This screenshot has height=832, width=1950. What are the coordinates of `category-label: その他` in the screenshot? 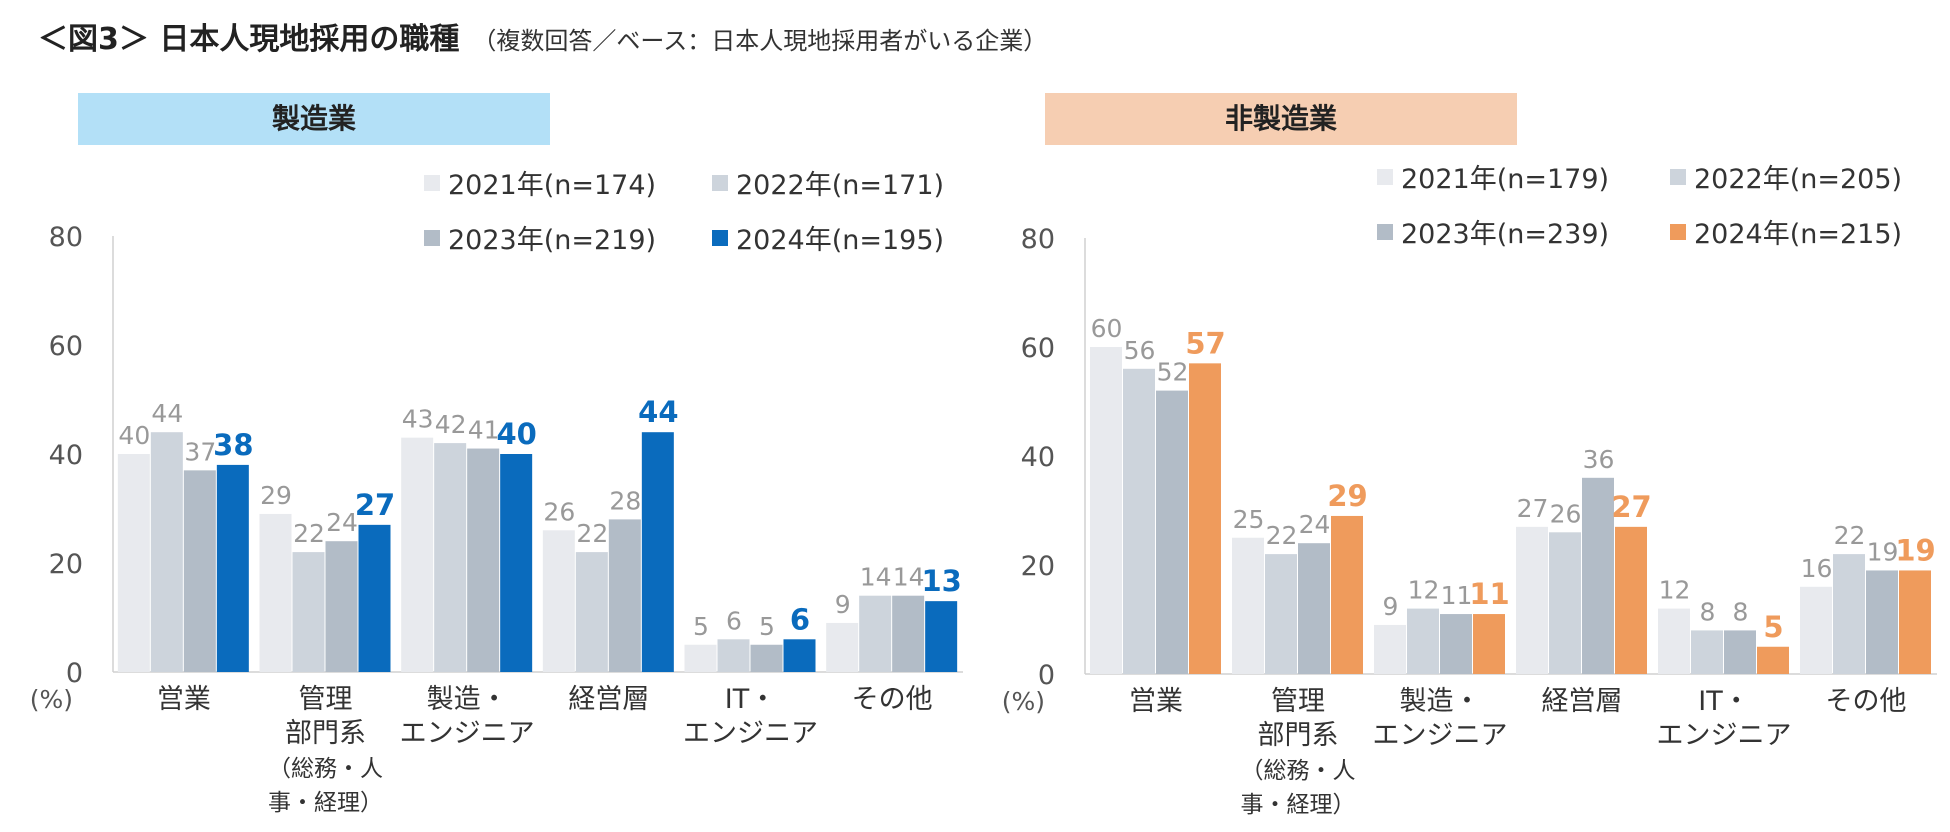 It's located at (1866, 701).